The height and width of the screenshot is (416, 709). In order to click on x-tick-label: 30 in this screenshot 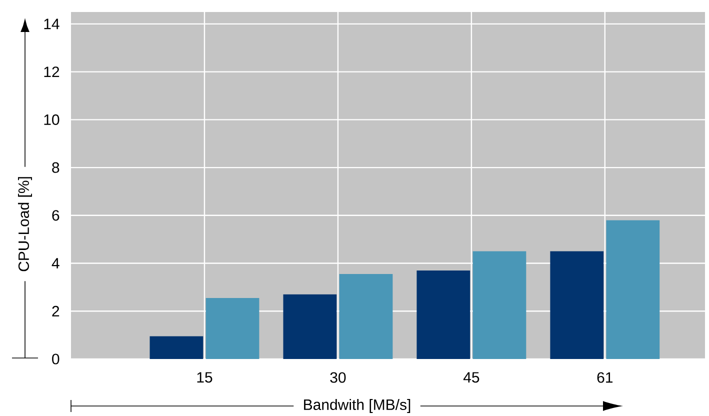, I will do `click(338, 377)`.